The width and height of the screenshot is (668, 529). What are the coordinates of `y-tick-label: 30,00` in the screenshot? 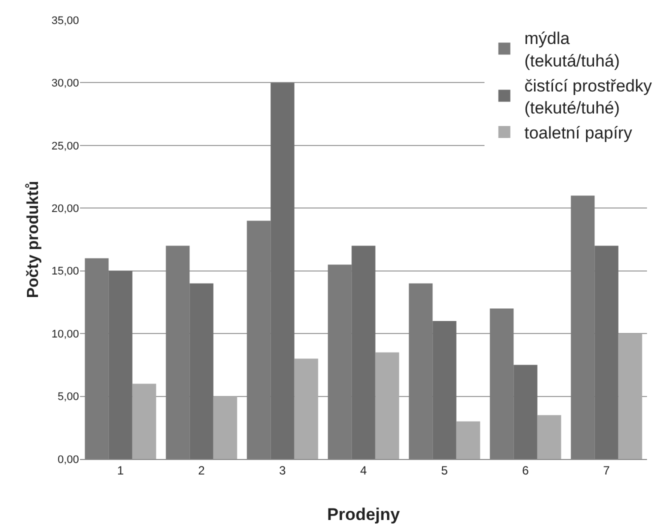 It's located at (65, 84).